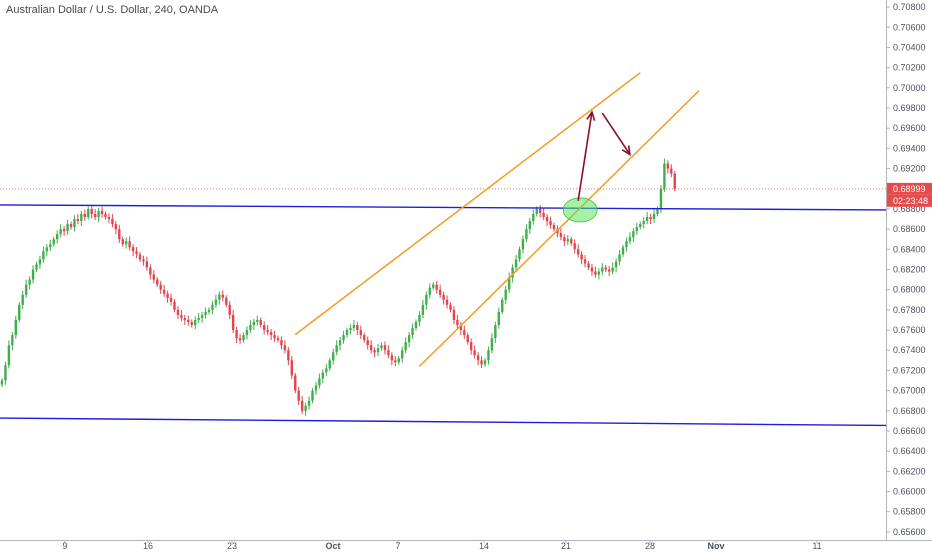 Image resolution: width=932 pixels, height=555 pixels. What do you see at coordinates (580, 210) in the screenshot?
I see `highlight-ellipse` at bounding box center [580, 210].